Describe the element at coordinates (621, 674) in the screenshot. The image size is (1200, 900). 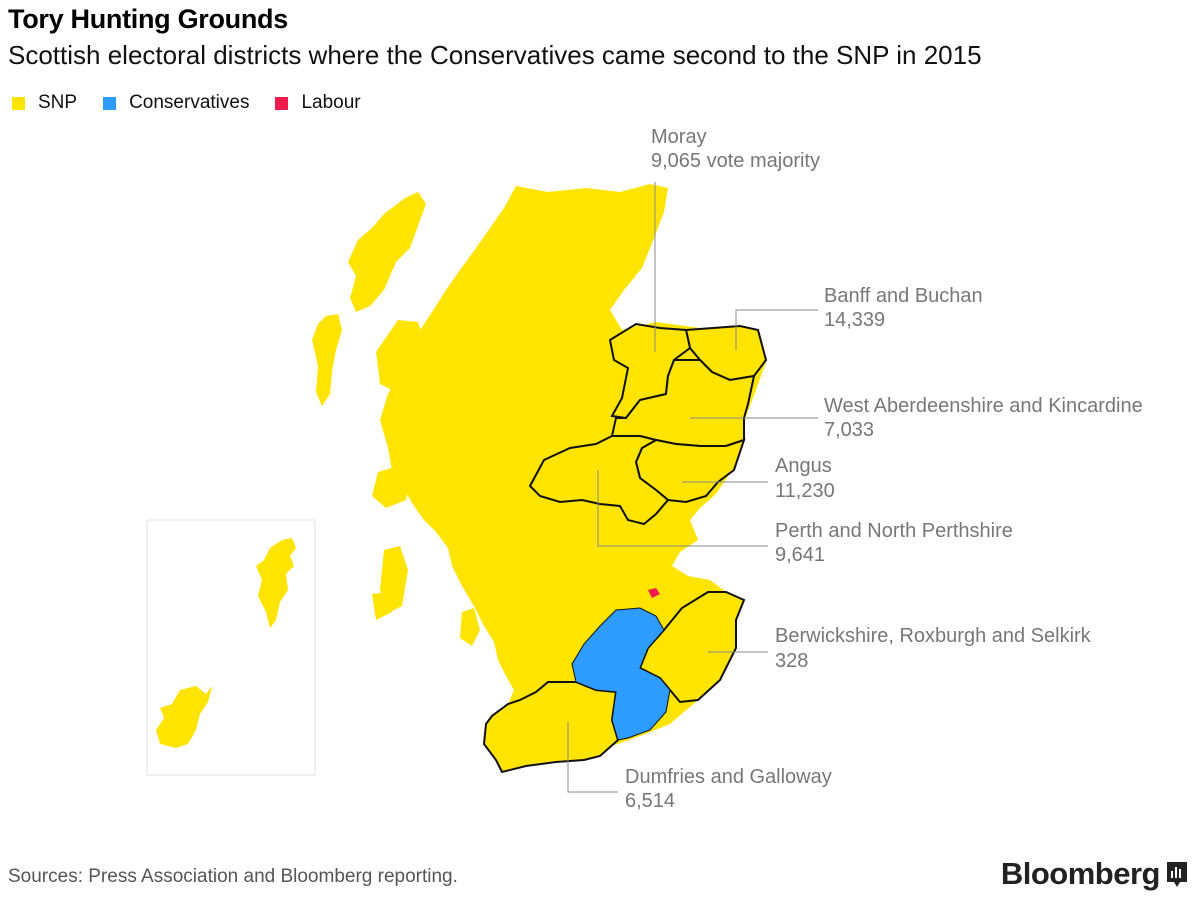
I see `district-dumfriesshire-conservative` at that location.